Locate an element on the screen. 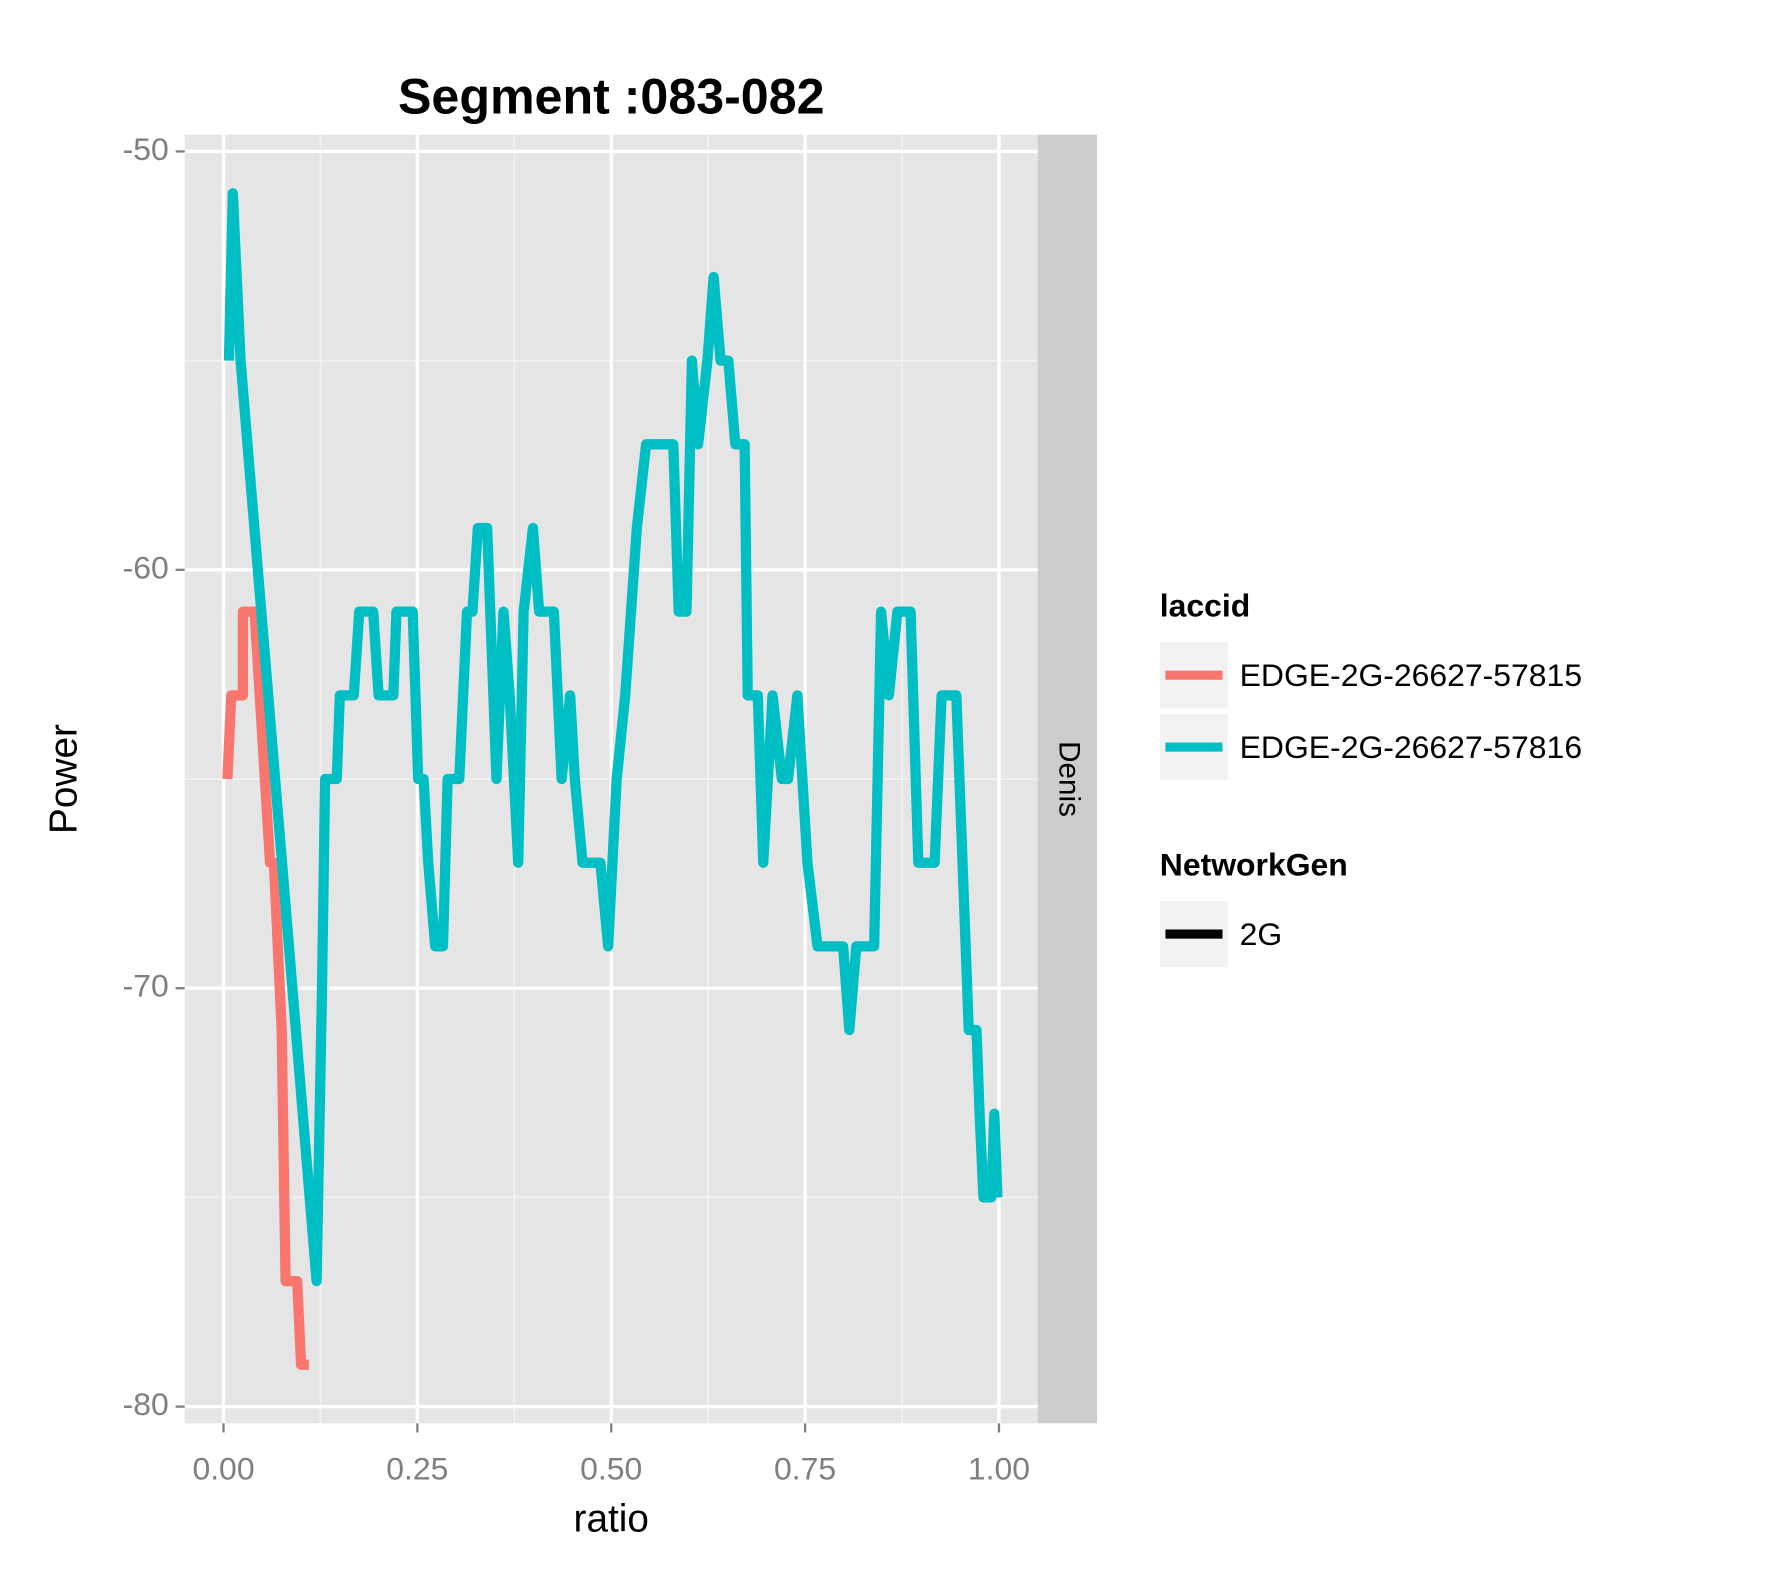 The width and height of the screenshot is (1779, 1574). x-tick-label: 0.75 is located at coordinates (805, 1469).